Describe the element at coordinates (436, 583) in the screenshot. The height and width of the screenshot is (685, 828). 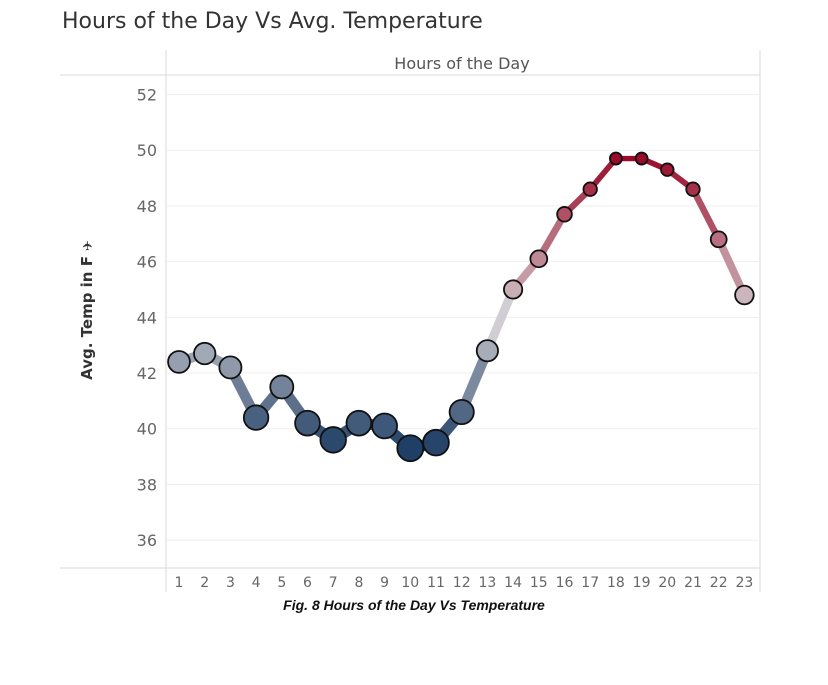
I see `x-tick-label: 11` at that location.